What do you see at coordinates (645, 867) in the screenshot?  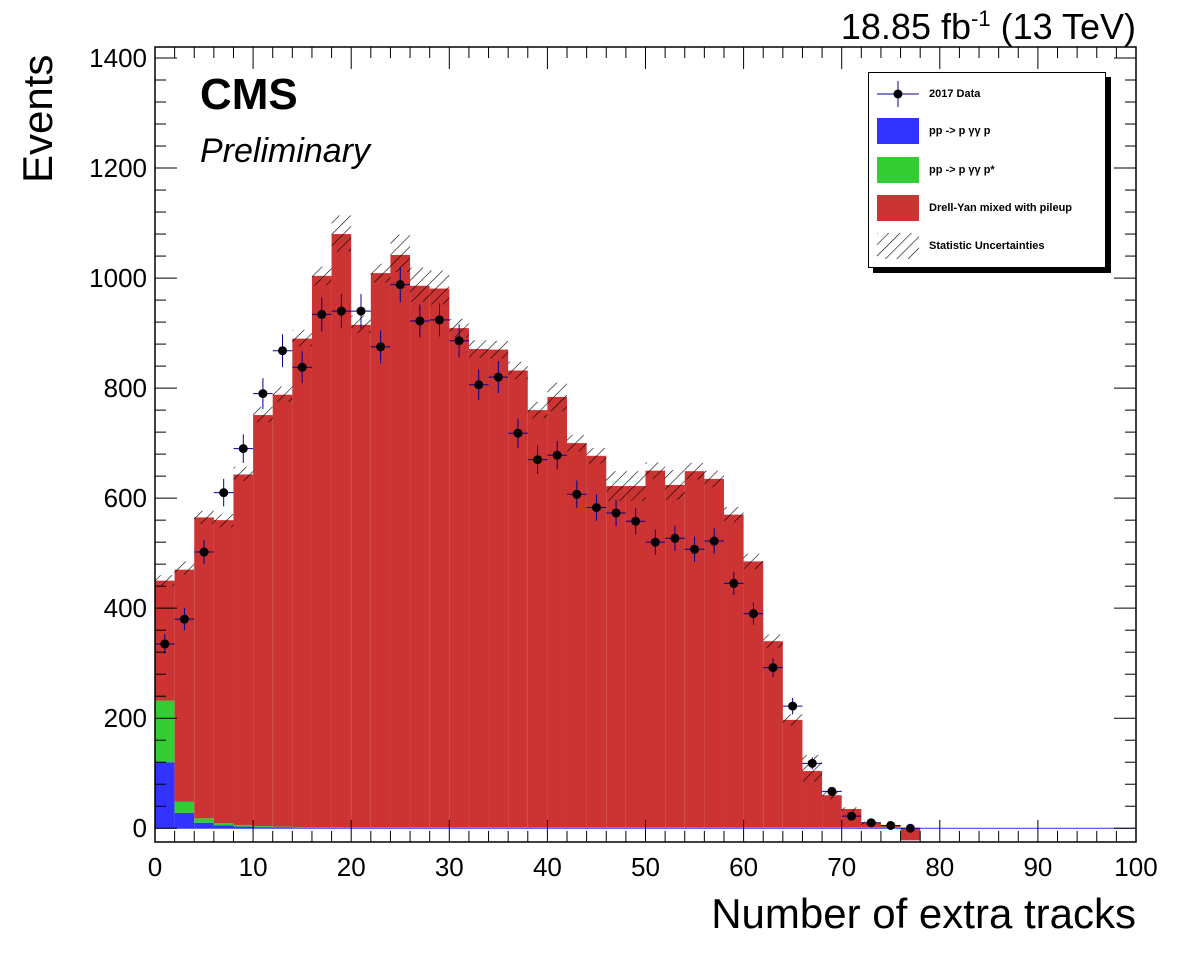 I see `x-tick-label: 50` at bounding box center [645, 867].